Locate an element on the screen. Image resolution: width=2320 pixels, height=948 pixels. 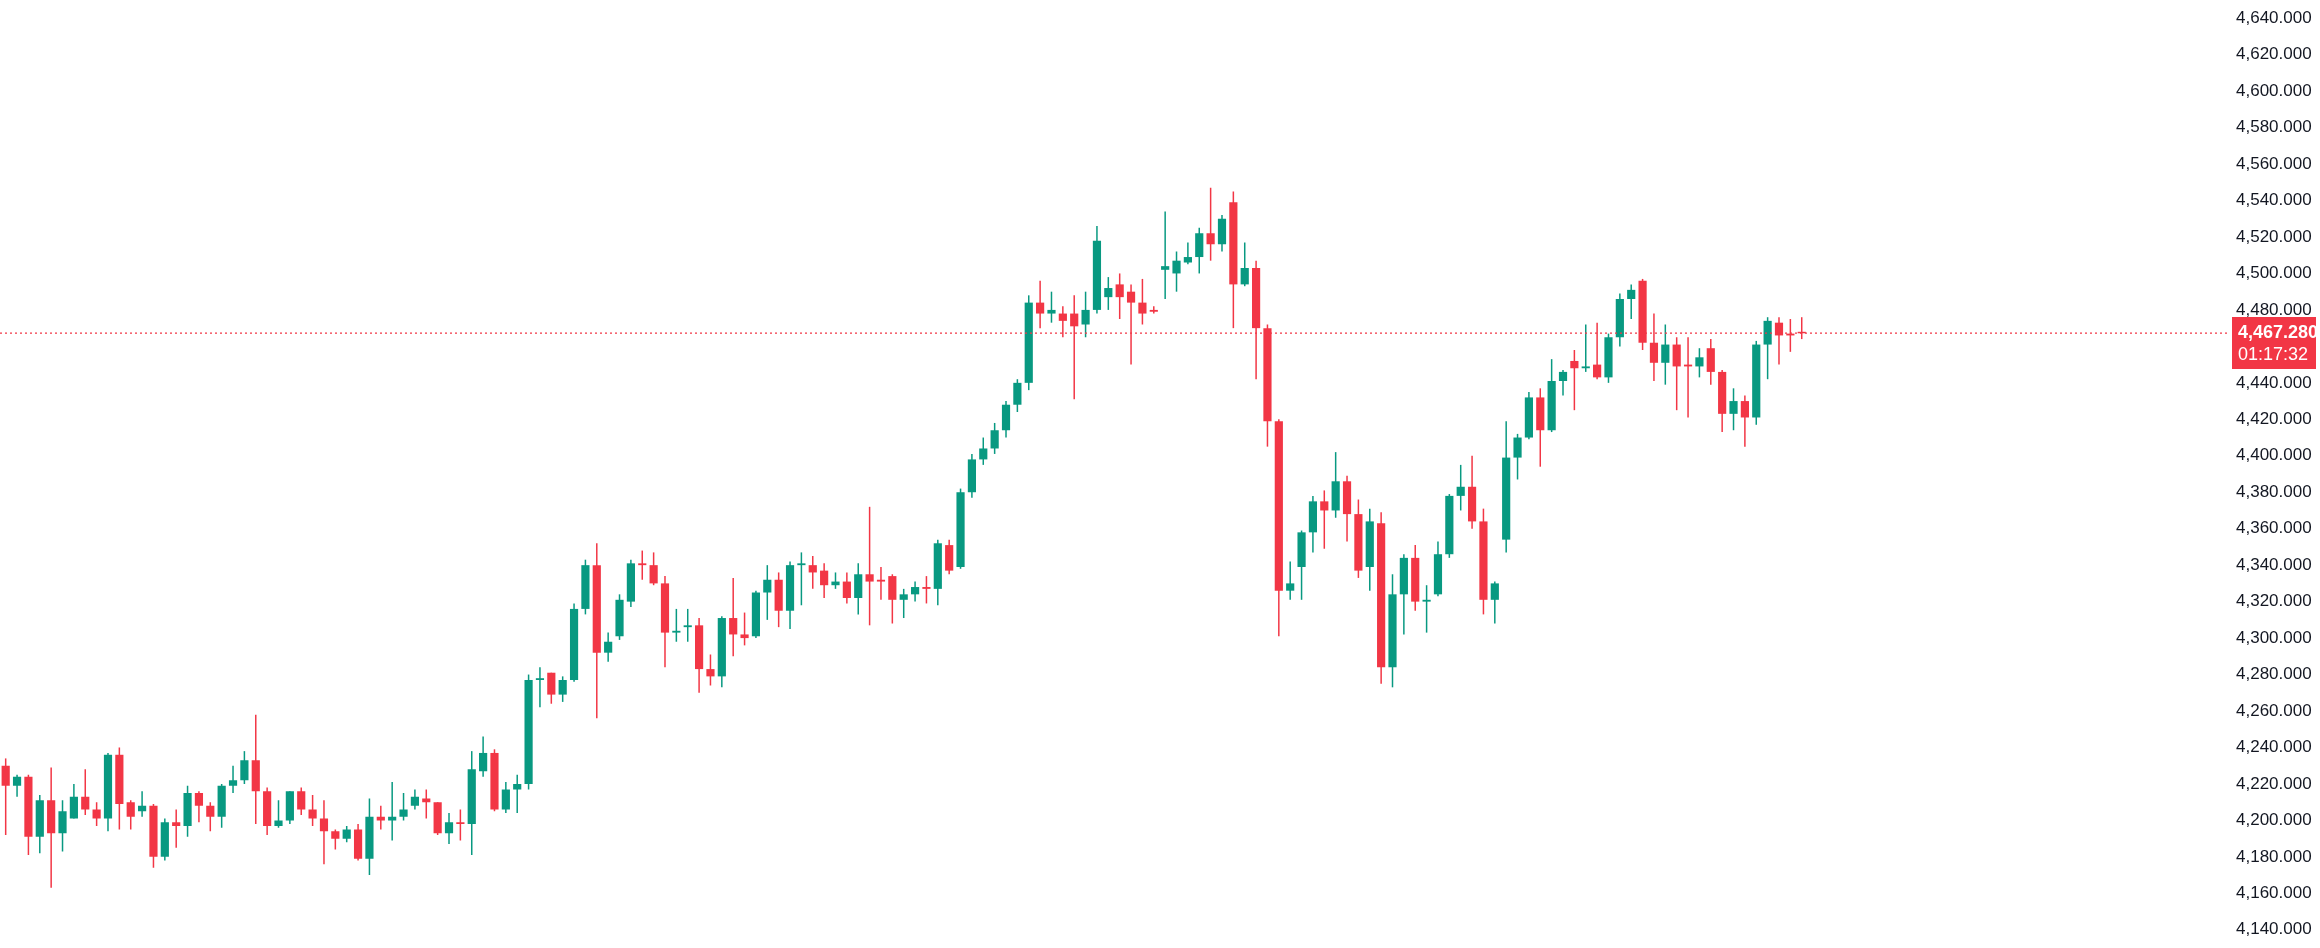
y-tick-label: 4,240.000 is located at coordinates (2274, 747).